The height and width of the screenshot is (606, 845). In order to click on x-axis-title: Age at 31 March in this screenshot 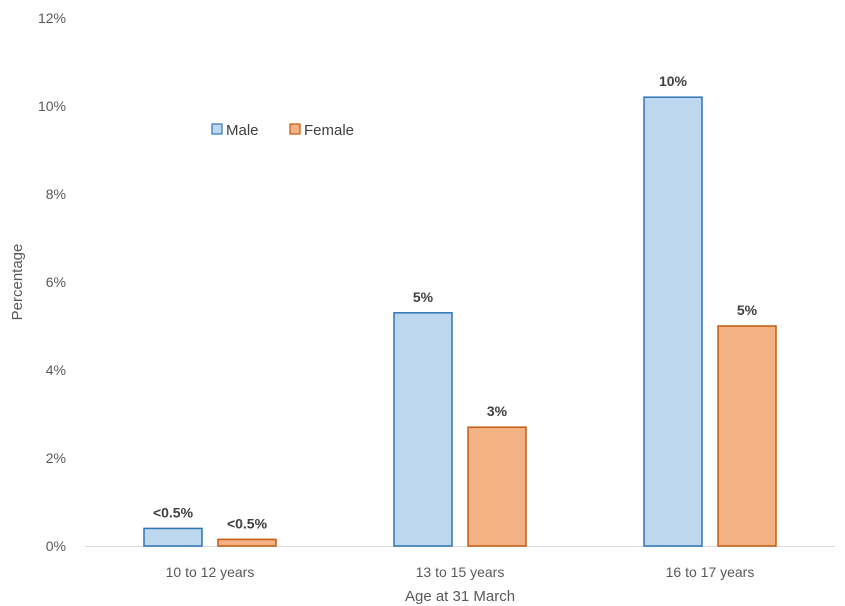, I will do `click(460, 596)`.